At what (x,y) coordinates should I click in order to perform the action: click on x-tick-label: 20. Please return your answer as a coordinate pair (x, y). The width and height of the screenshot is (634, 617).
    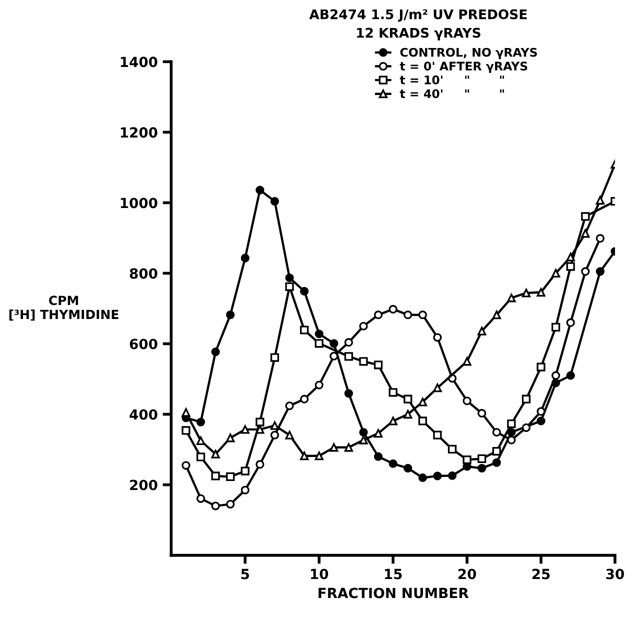
    Looking at the image, I should click on (467, 574).